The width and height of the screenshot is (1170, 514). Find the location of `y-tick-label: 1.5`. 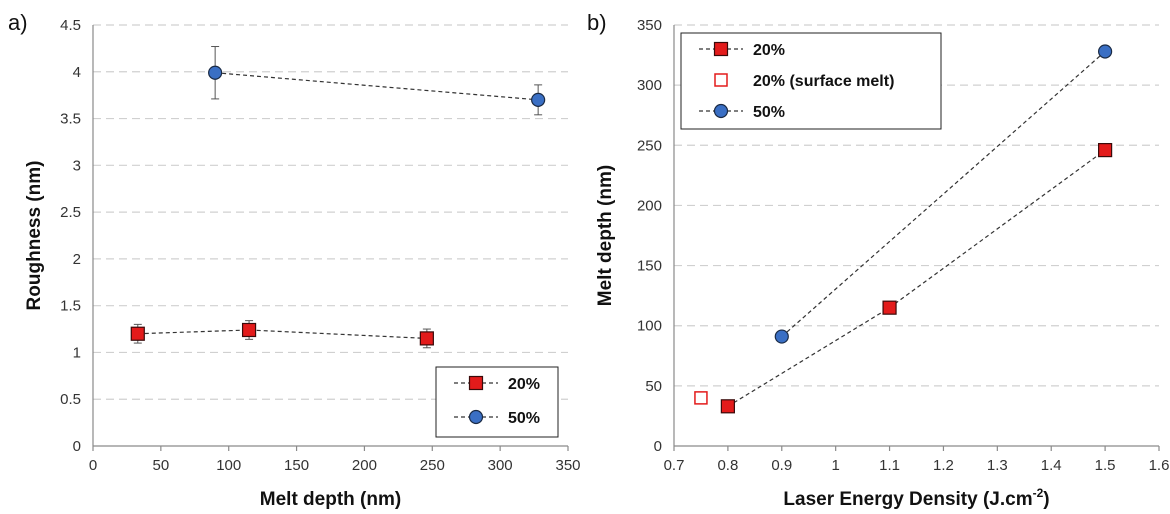

y-tick-label: 1.5 is located at coordinates (70, 306).